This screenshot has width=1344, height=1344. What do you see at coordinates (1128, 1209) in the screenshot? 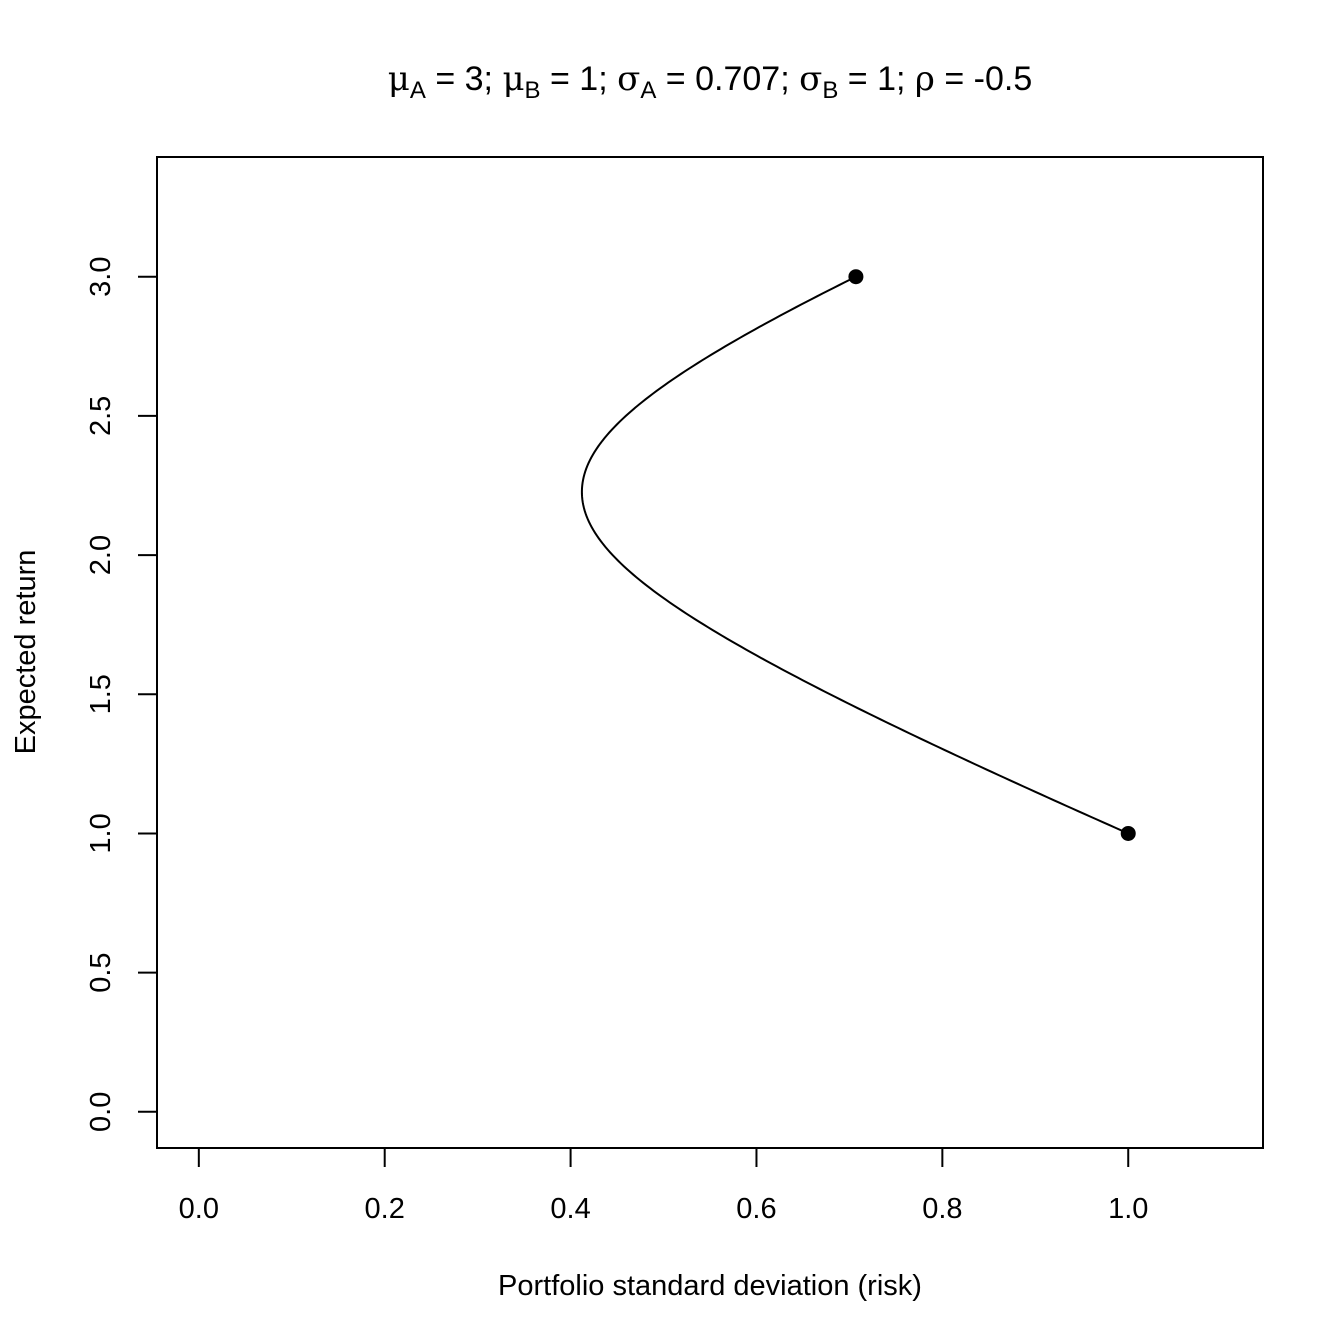
I see `x-tick-label: 1.0` at bounding box center [1128, 1209].